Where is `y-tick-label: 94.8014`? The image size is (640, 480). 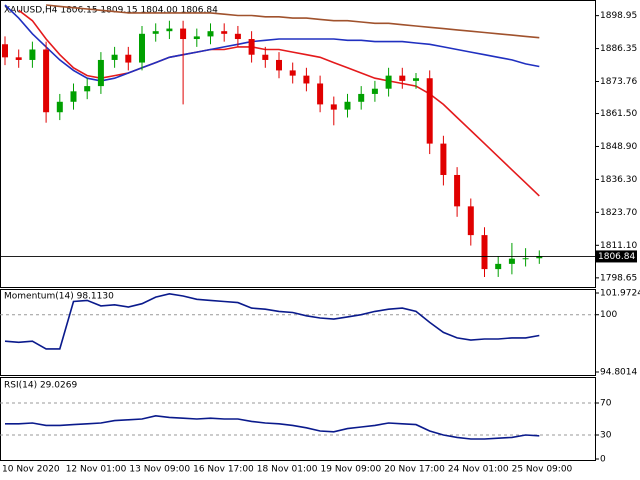 y-tick-label: 94.8014 is located at coordinates (618, 373).